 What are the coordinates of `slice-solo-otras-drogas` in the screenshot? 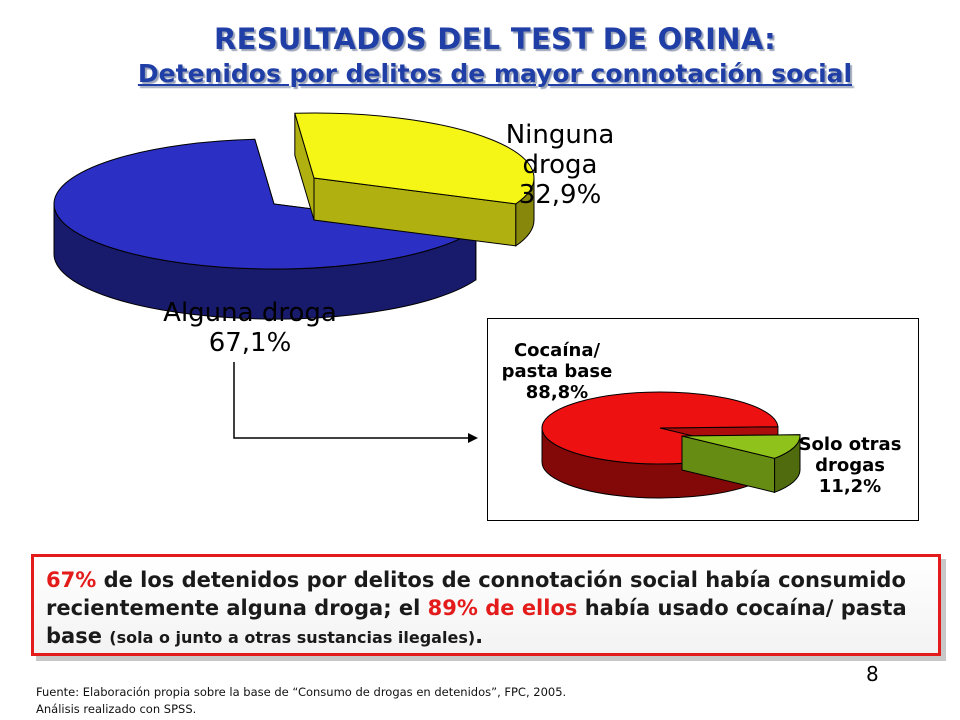 It's located at (741, 464).